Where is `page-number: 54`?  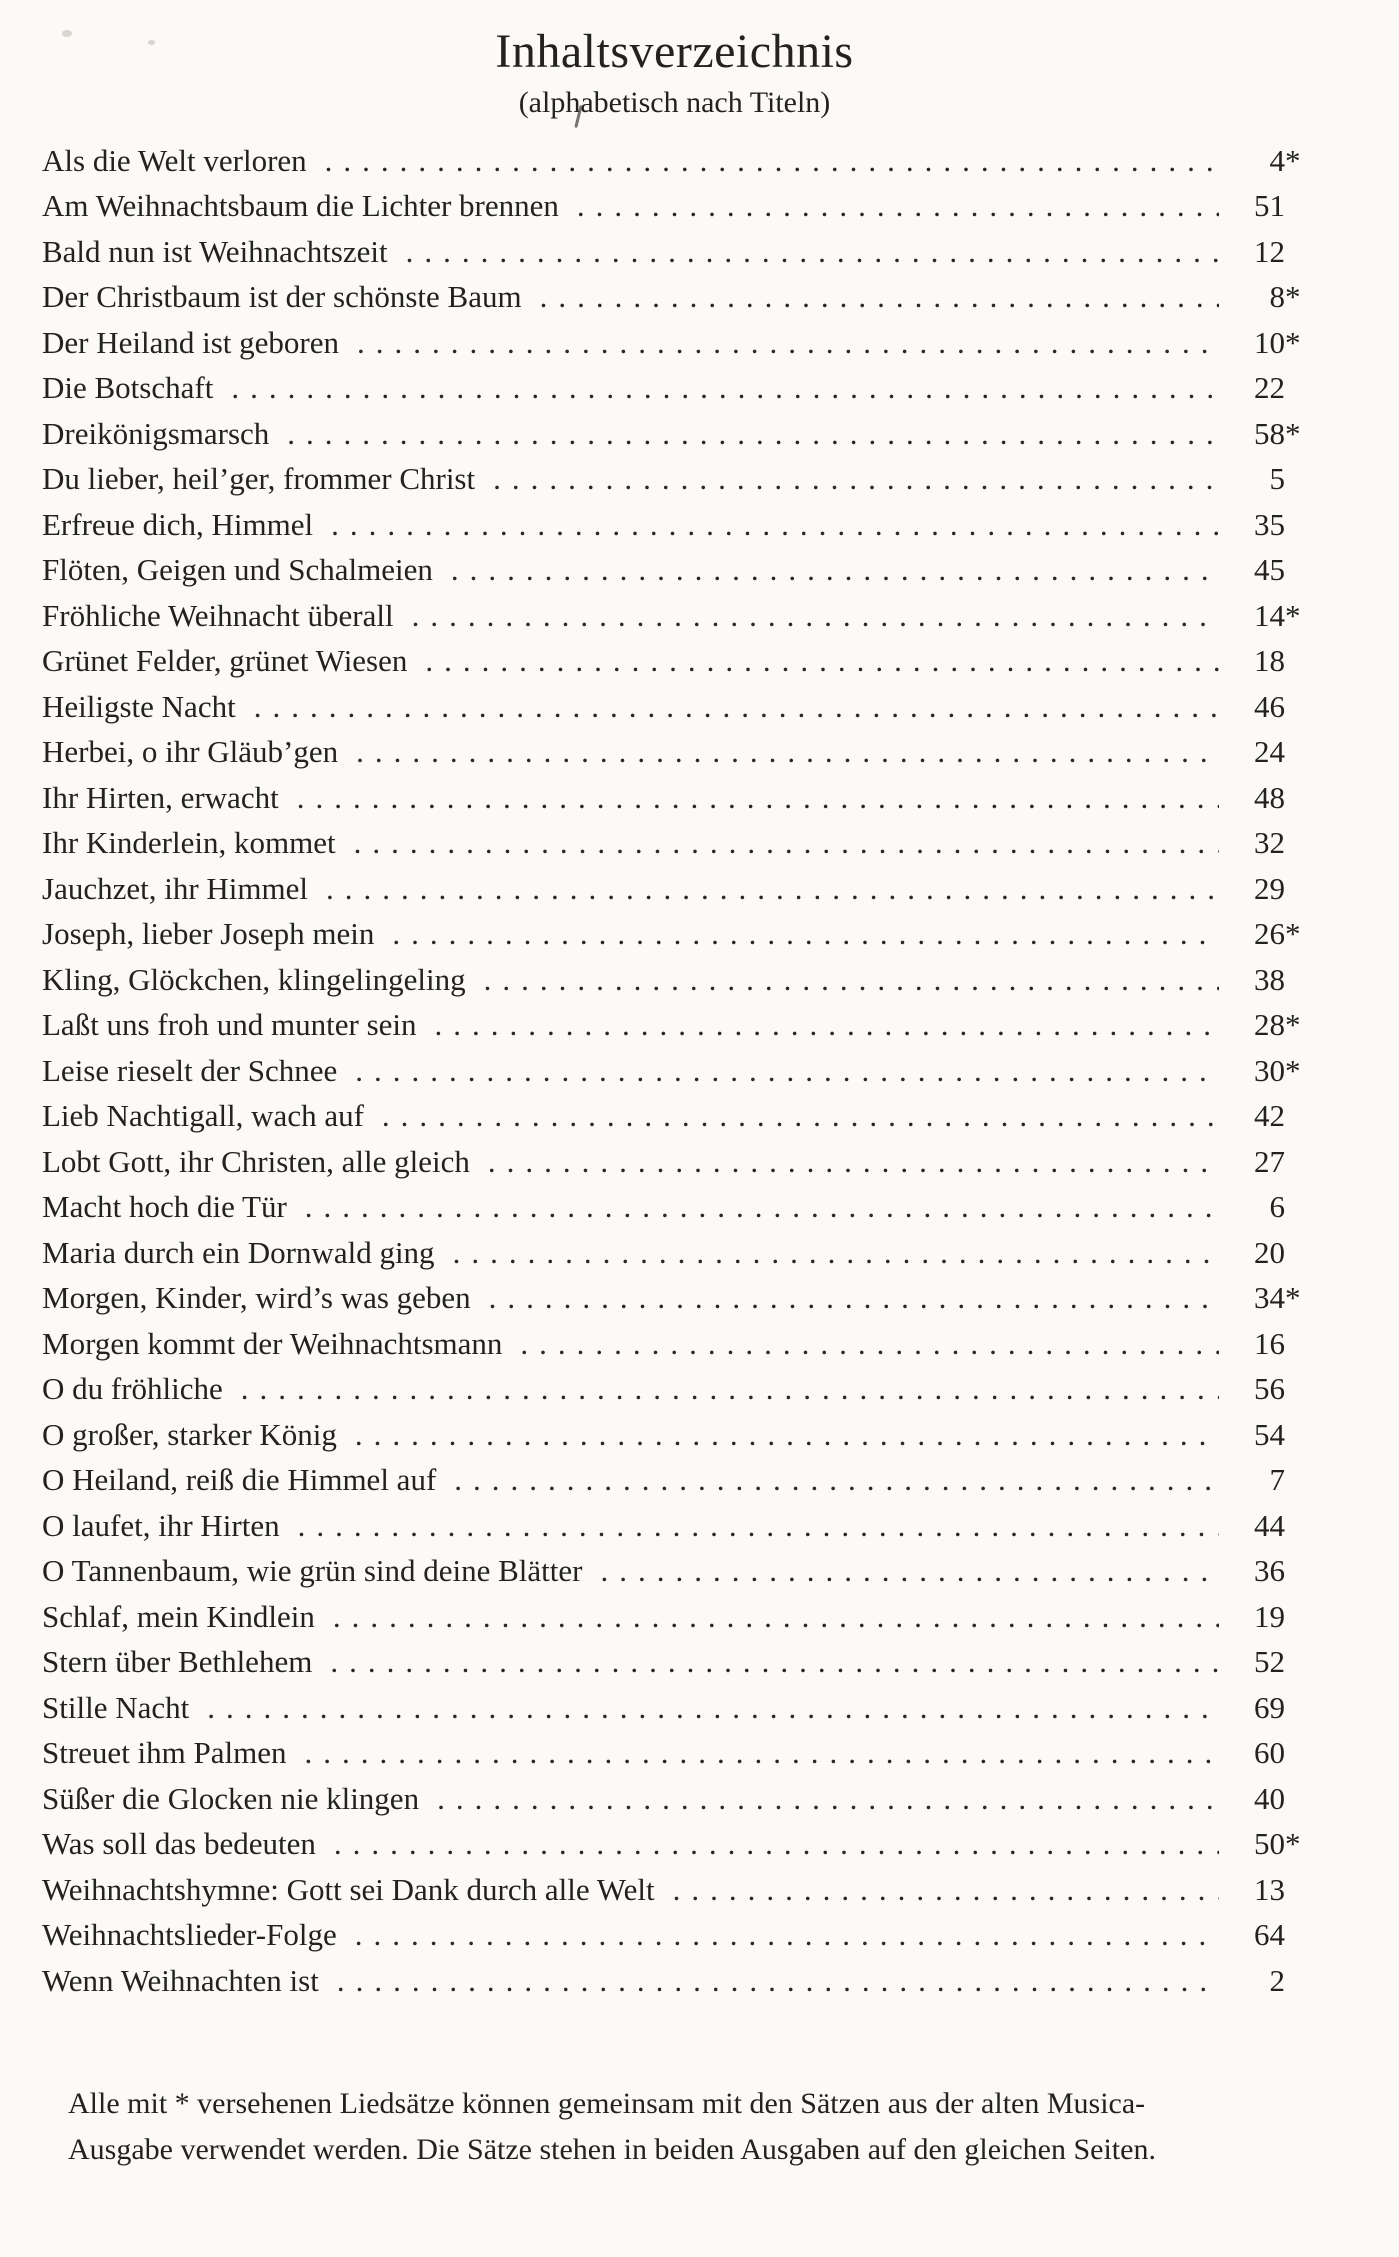 page-number: 54 is located at coordinates (1269, 1434).